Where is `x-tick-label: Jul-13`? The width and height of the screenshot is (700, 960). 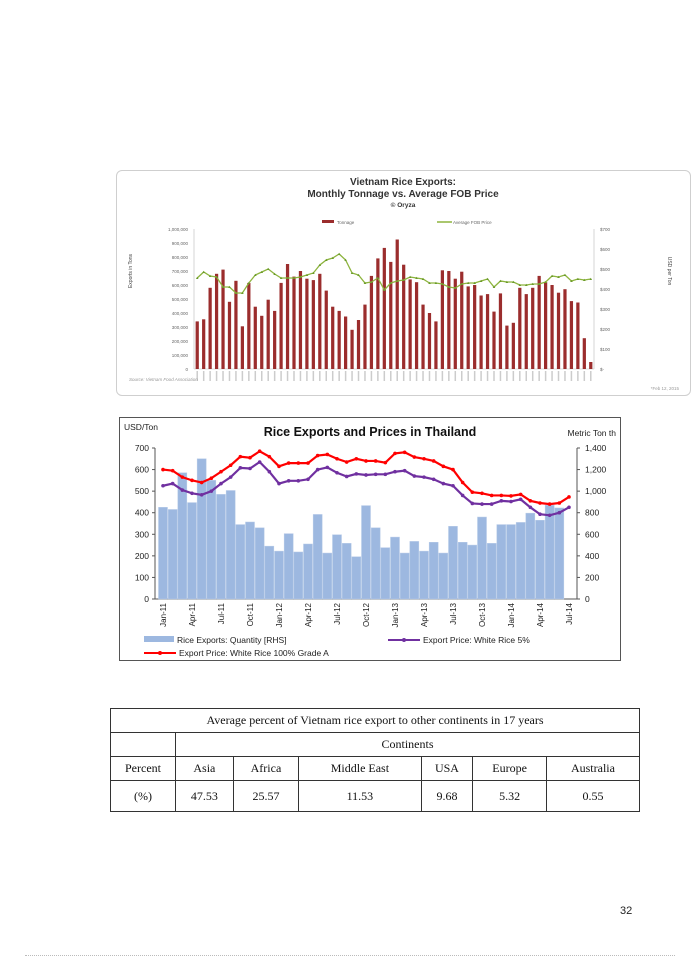
x-tick-label: Jul-13 is located at coordinates (453, 613).